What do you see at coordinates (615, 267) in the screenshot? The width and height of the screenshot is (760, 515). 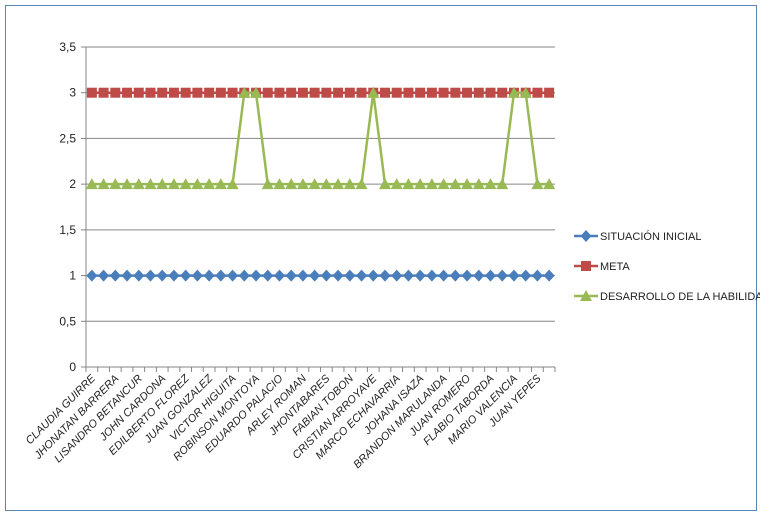 I see `legend-label: META` at bounding box center [615, 267].